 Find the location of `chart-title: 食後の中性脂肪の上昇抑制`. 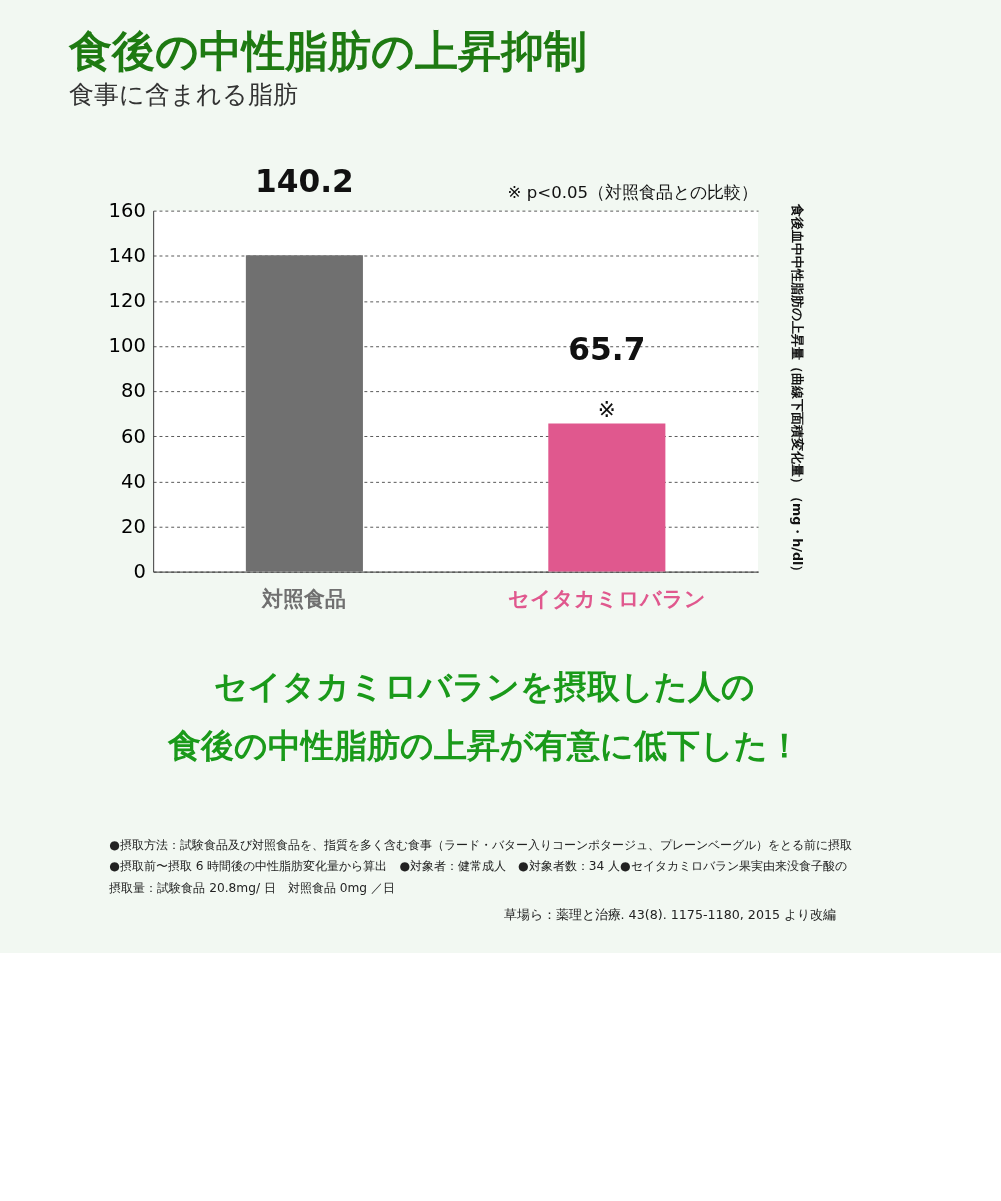

chart-title: 食後の中性脂肪の上昇抑制 is located at coordinates (328, 51).